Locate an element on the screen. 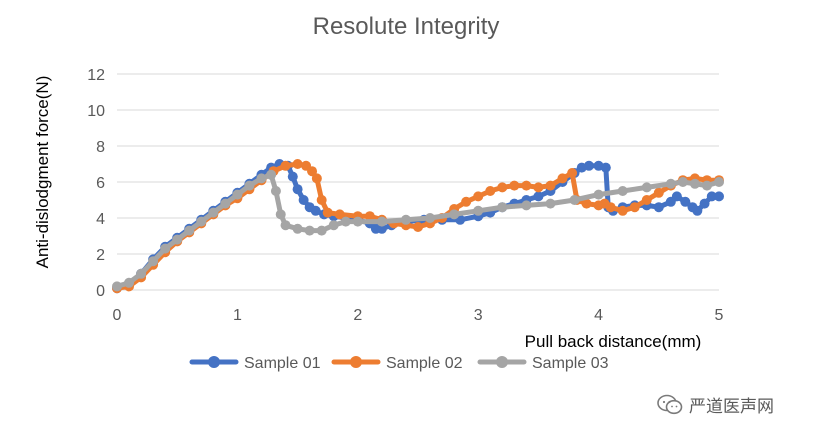 The image size is (814, 438). y-tick-10: 10 is located at coordinates (96, 111).